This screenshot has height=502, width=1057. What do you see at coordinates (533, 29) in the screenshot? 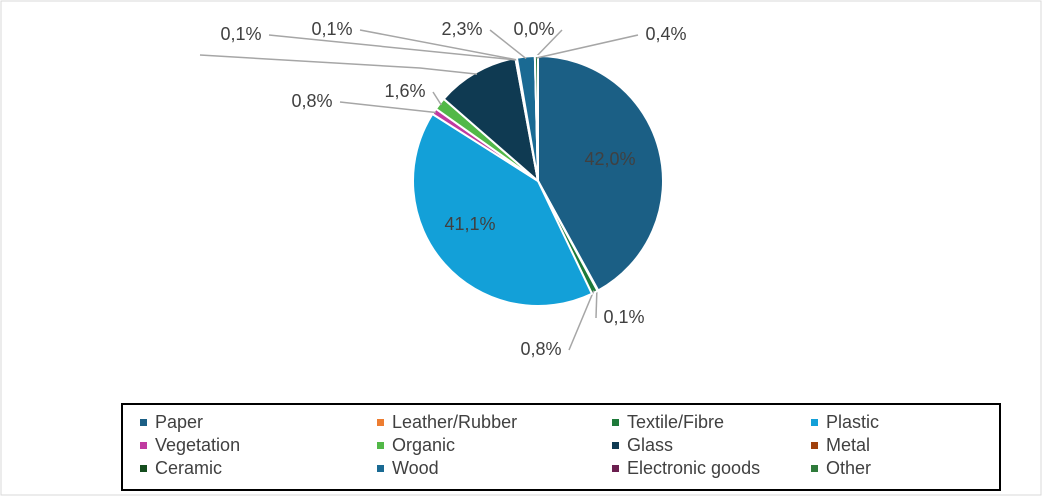
I see `data-label: 0,0%` at bounding box center [533, 29].